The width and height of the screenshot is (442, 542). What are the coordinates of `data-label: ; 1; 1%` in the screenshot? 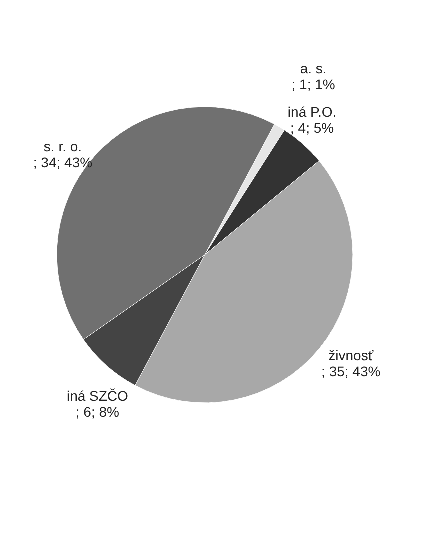 It's located at (314, 84).